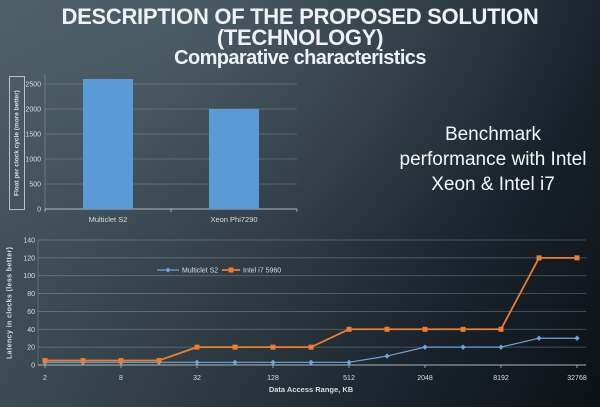 The width and height of the screenshot is (600, 407). What do you see at coordinates (300, 37) in the screenshot?
I see `title-line-2: (TECHNOLOGY)` at bounding box center [300, 37].